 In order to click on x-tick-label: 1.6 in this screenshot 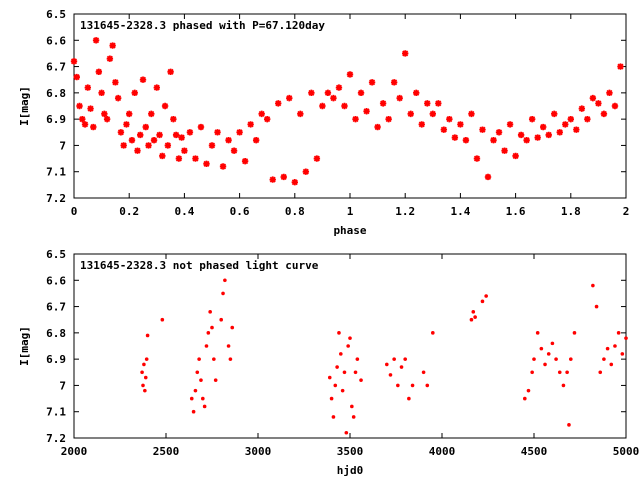, I will do `click(516, 211)`.